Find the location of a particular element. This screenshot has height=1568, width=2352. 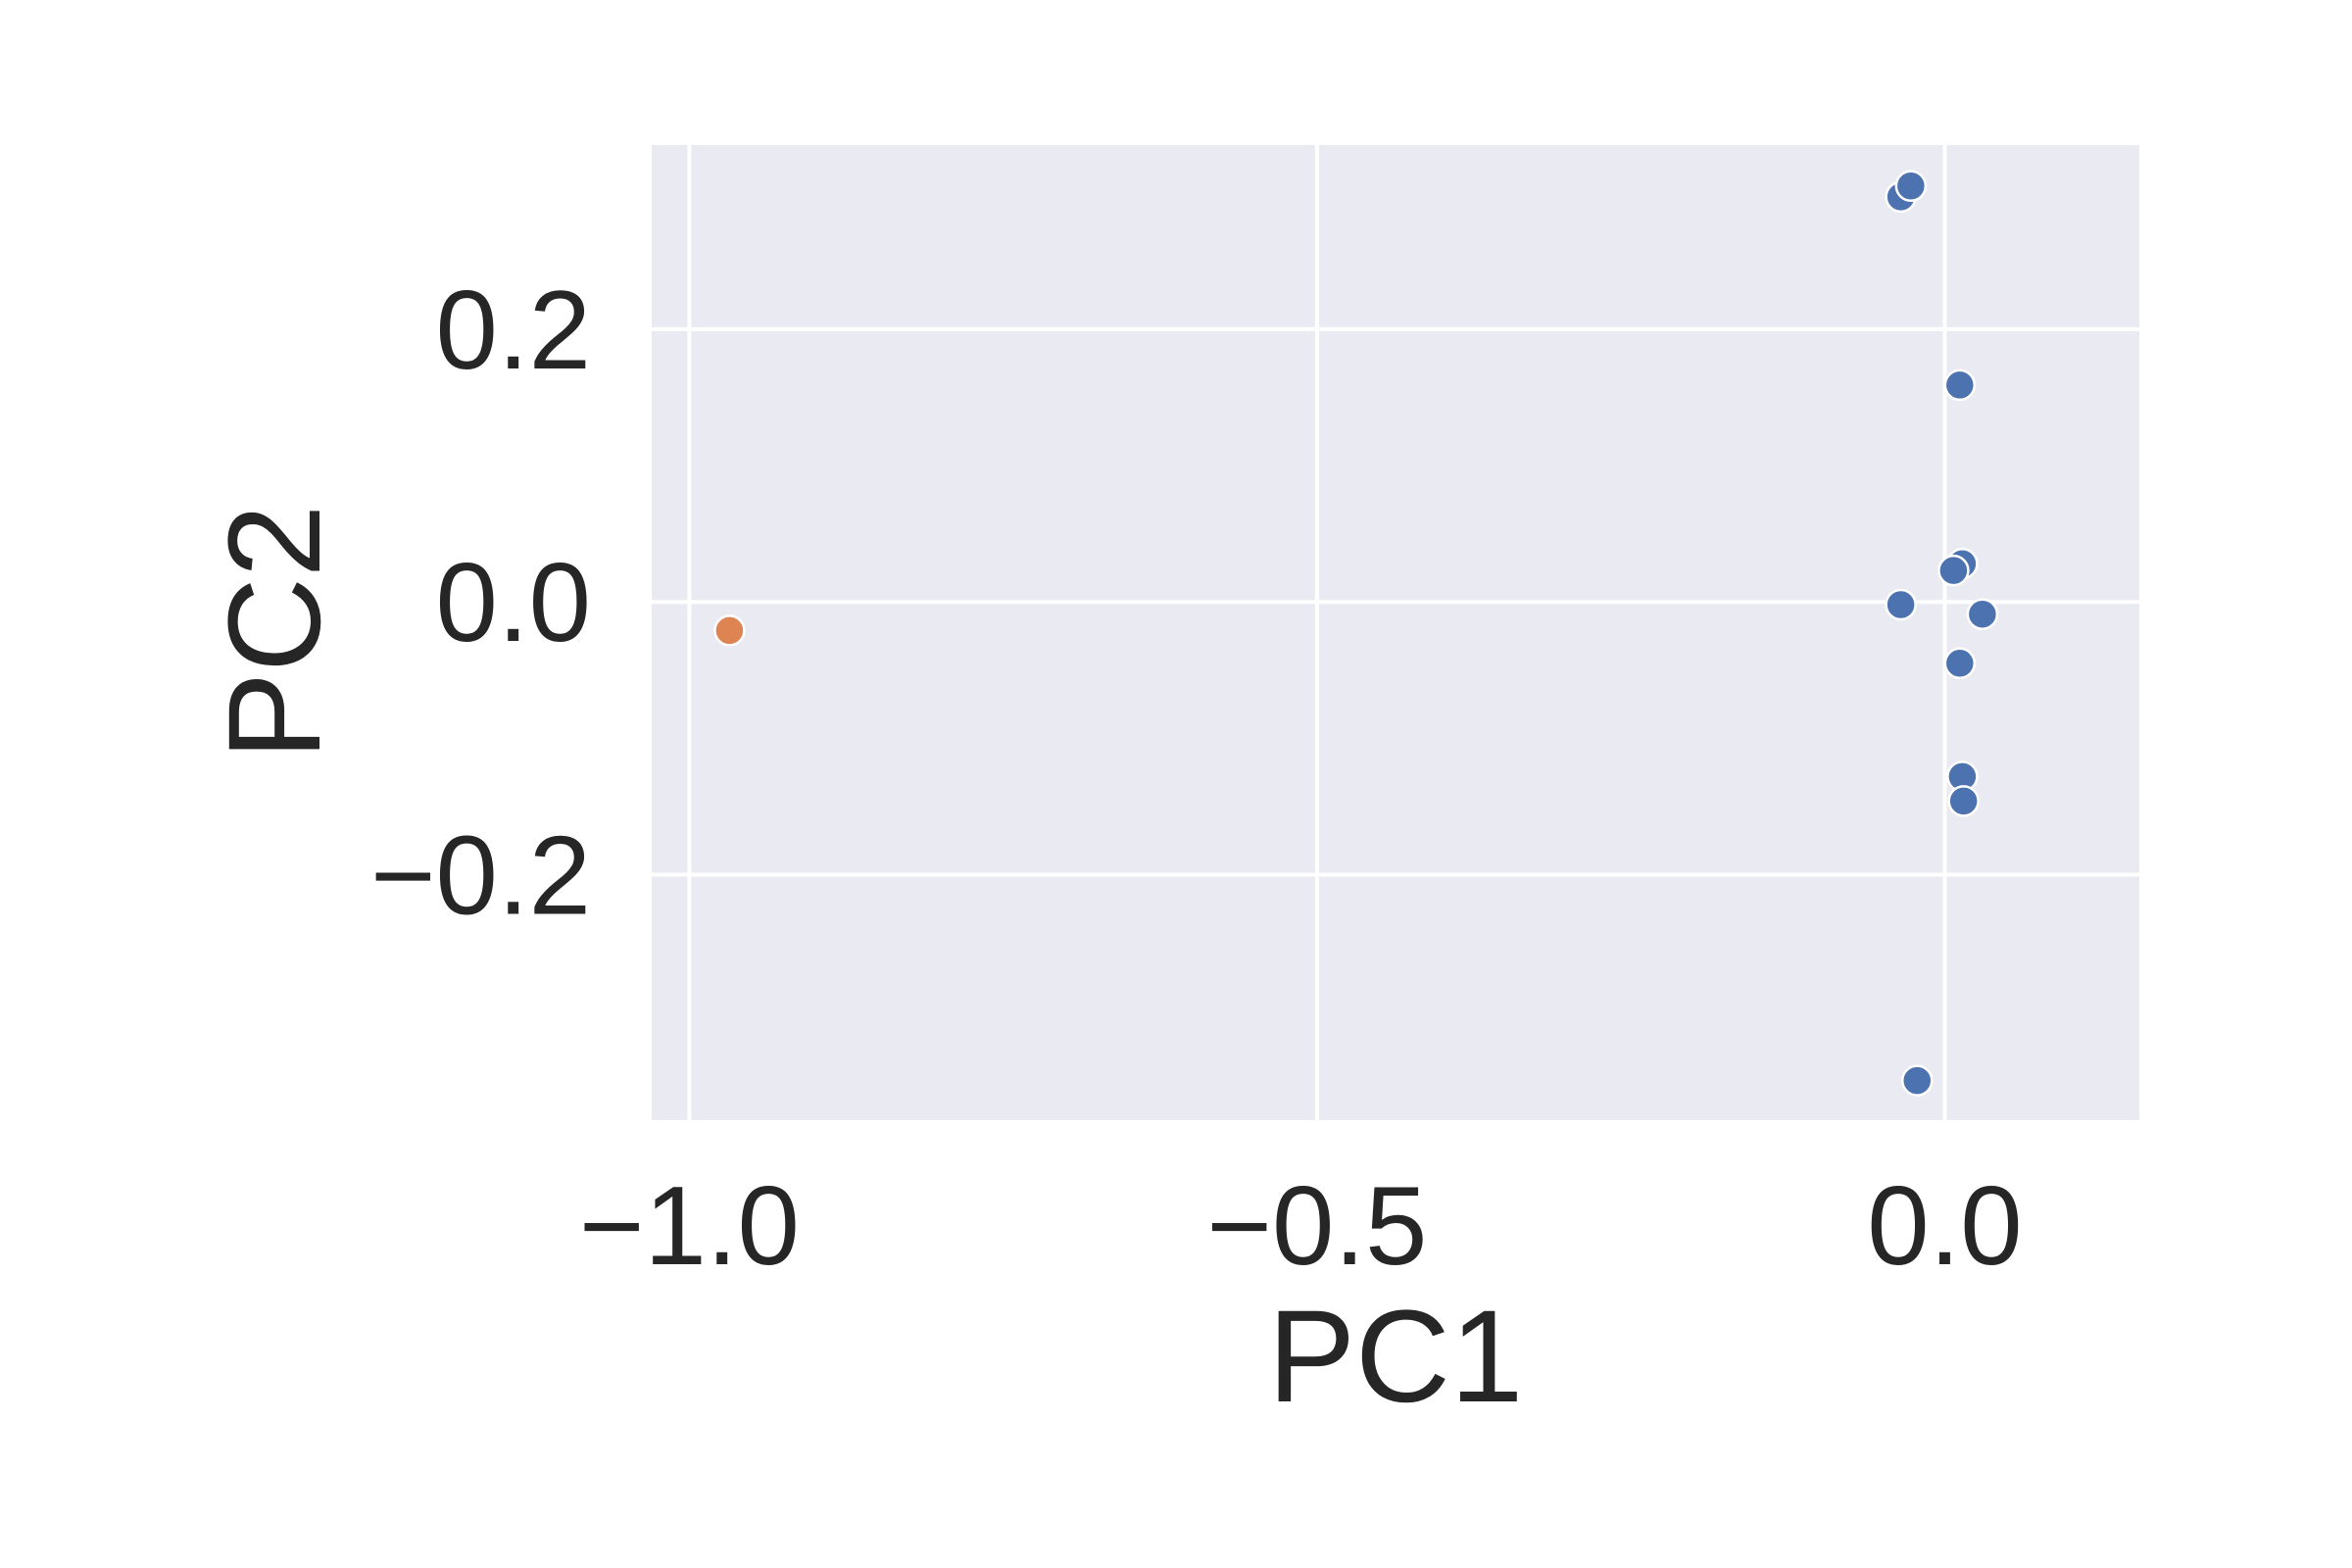

y-tick-label: 0.0 is located at coordinates (513, 603).